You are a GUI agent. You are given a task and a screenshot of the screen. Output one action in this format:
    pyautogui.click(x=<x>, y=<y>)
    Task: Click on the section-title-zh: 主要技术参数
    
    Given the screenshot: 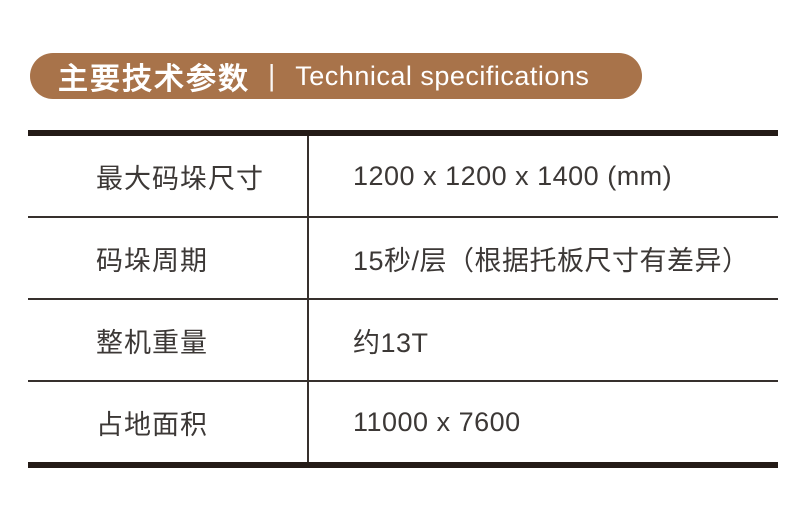 What is the action you would take?
    pyautogui.click(x=154, y=79)
    